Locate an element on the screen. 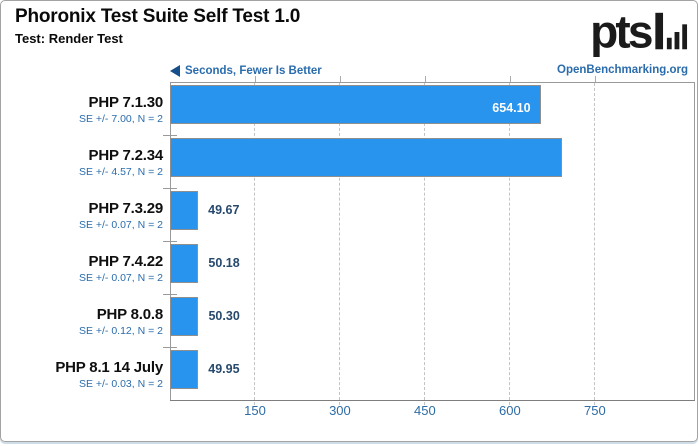 The image size is (699, 446). standard-error-label: SE +/- 7.00, N = 2 is located at coordinates (120, 119).